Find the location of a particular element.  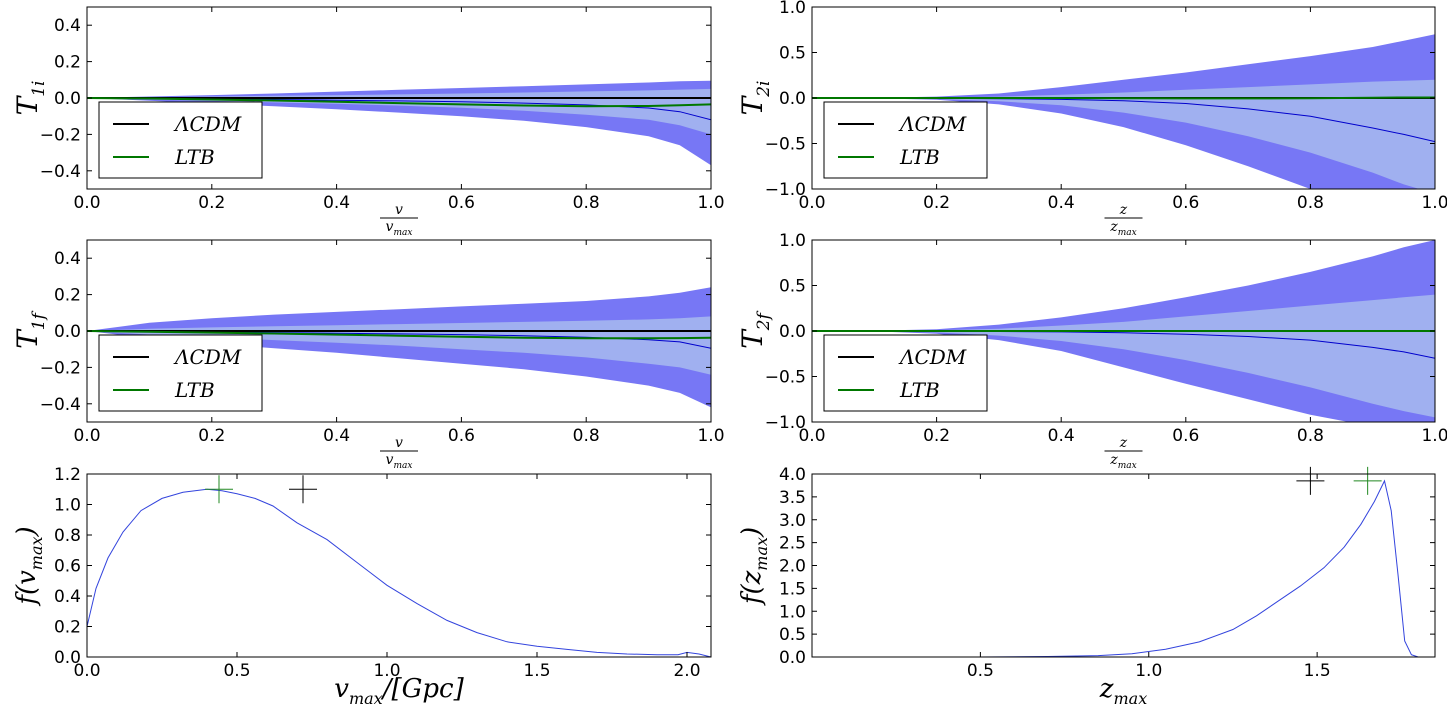

y-axis-label: f(vmax) is located at coordinates (29, 566).